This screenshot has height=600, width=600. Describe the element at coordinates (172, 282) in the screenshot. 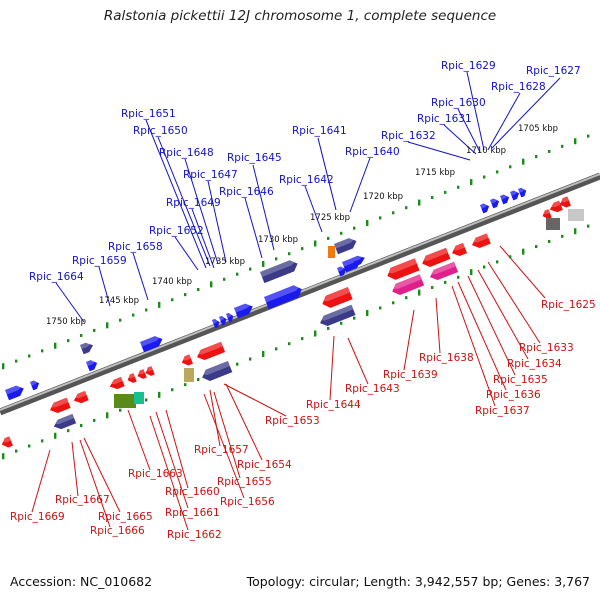

I see `tick-label: 1740 kbp` at that location.